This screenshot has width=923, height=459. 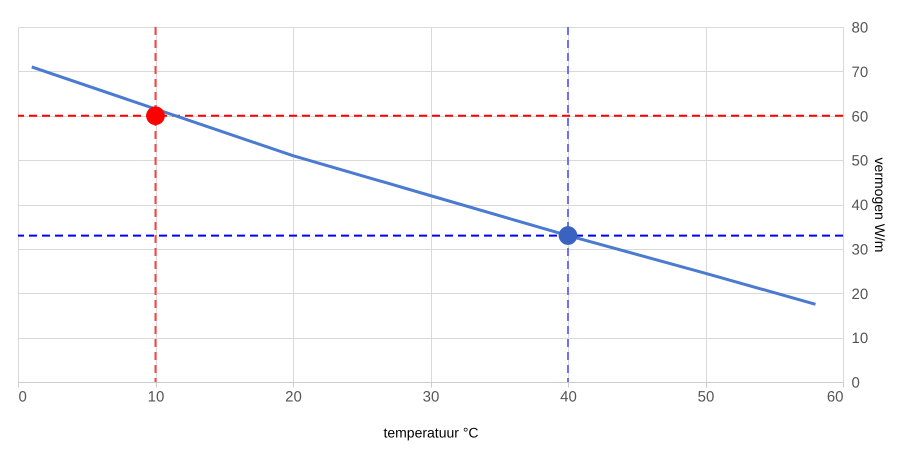 I want to click on x-tick-label: 10, so click(x=156, y=397).